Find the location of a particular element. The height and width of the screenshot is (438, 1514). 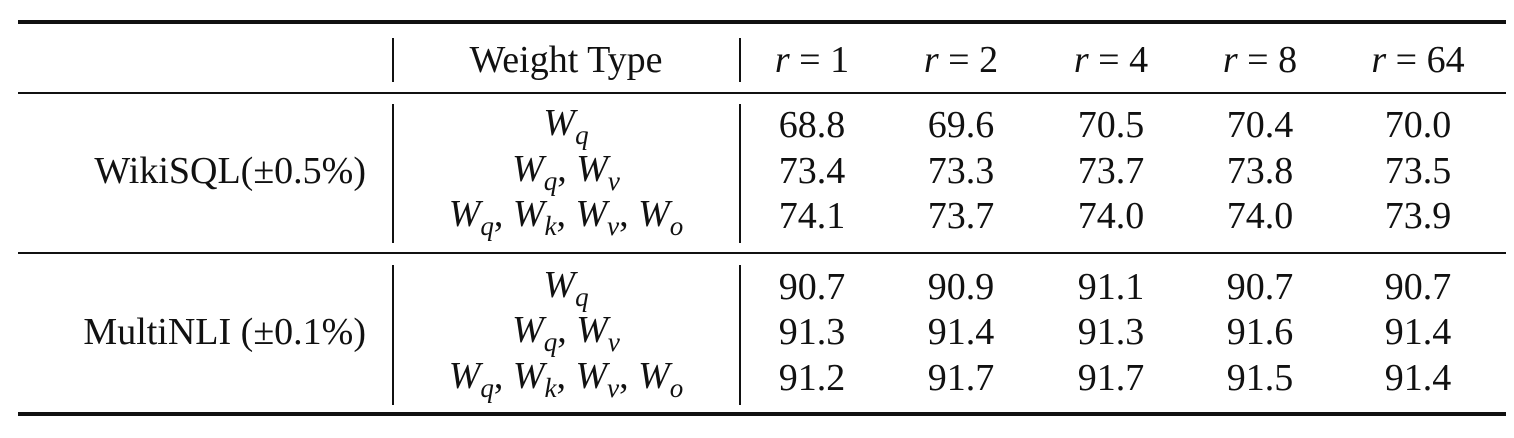

header-text: Weight Type is located at coordinates (566, 60).